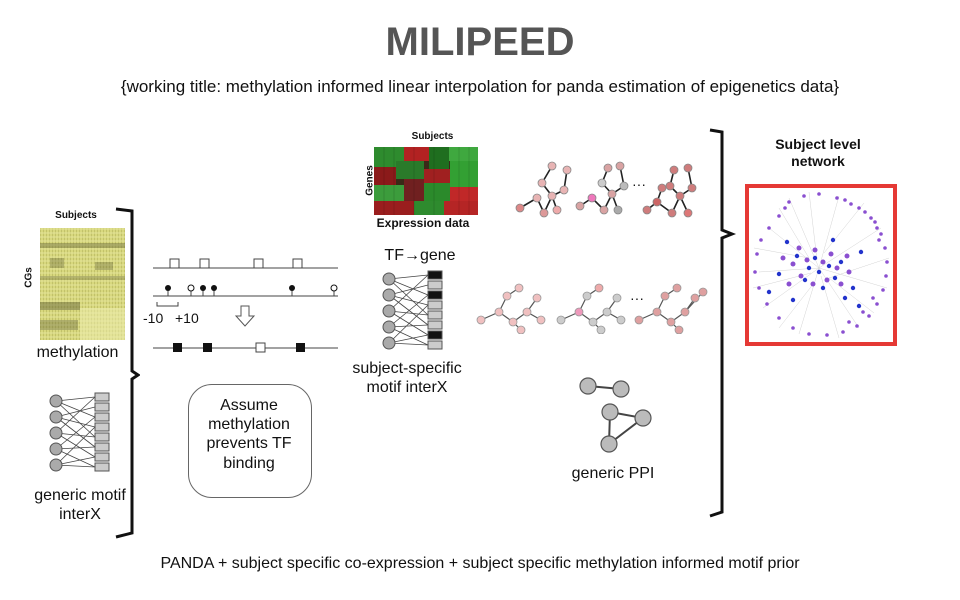 The image size is (960, 600). What do you see at coordinates (412, 310) in the screenshot?
I see `tf-gene-graph` at bounding box center [412, 310].